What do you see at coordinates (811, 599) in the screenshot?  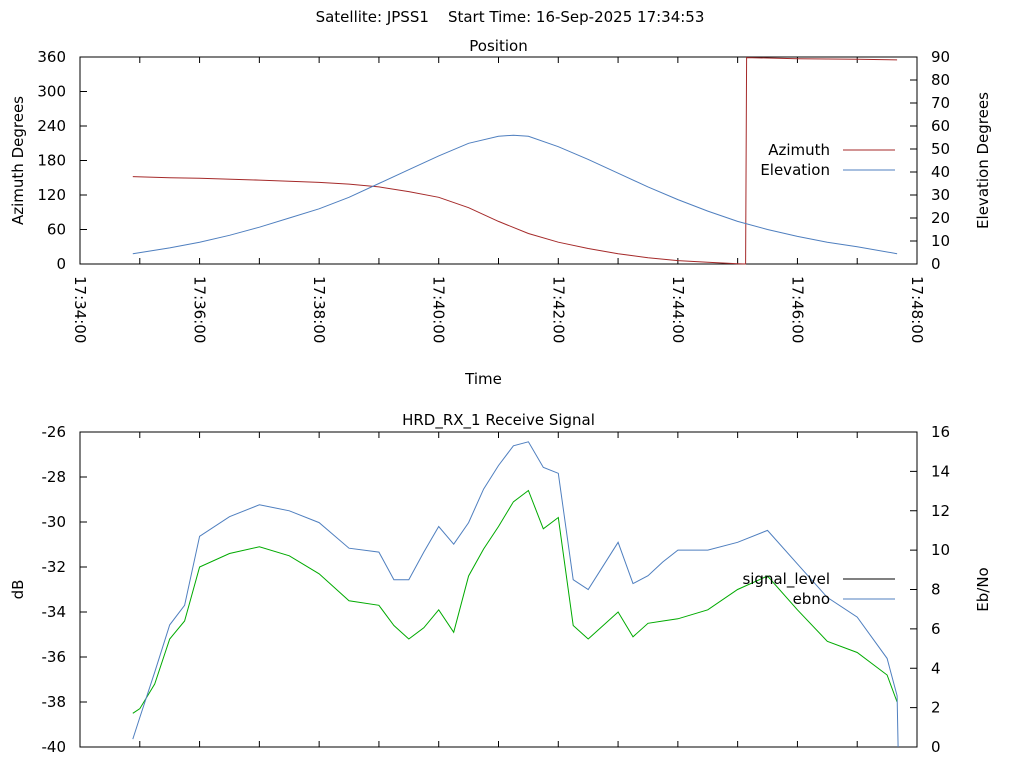 I see `legend-label: ebno` at bounding box center [811, 599].